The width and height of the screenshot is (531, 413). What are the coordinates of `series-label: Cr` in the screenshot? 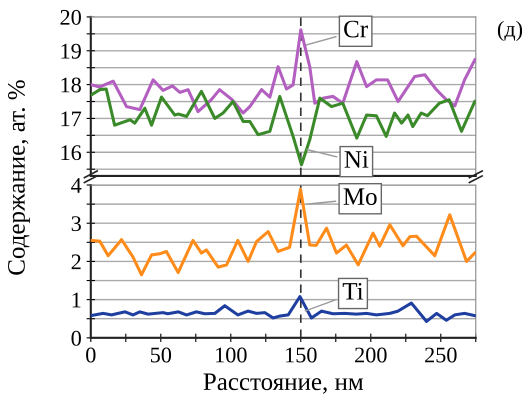 It's located at (356, 29).